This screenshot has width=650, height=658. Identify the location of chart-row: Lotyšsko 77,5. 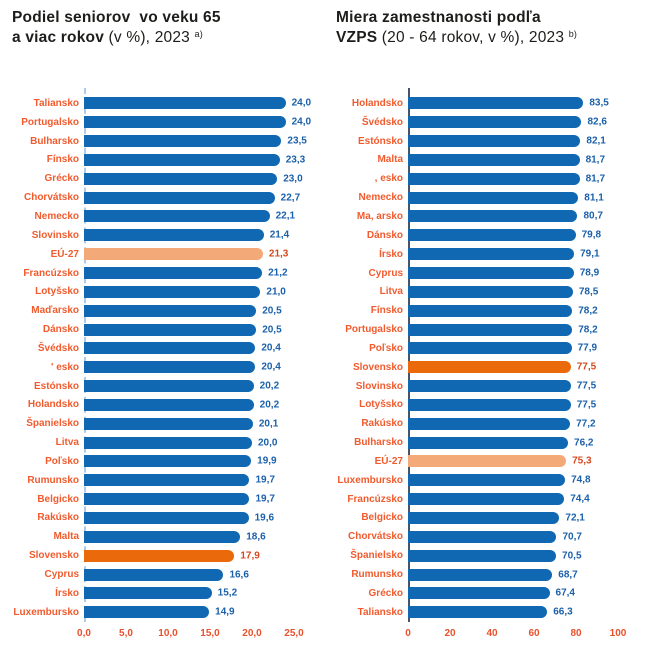
(491, 405).